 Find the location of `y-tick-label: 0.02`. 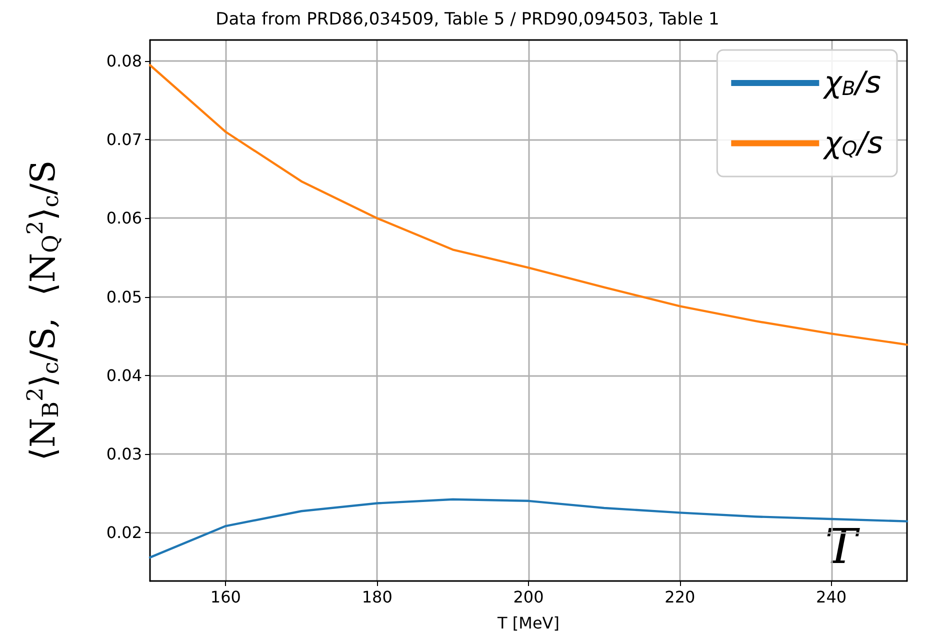

y-tick-label: 0.02 is located at coordinates (124, 532).